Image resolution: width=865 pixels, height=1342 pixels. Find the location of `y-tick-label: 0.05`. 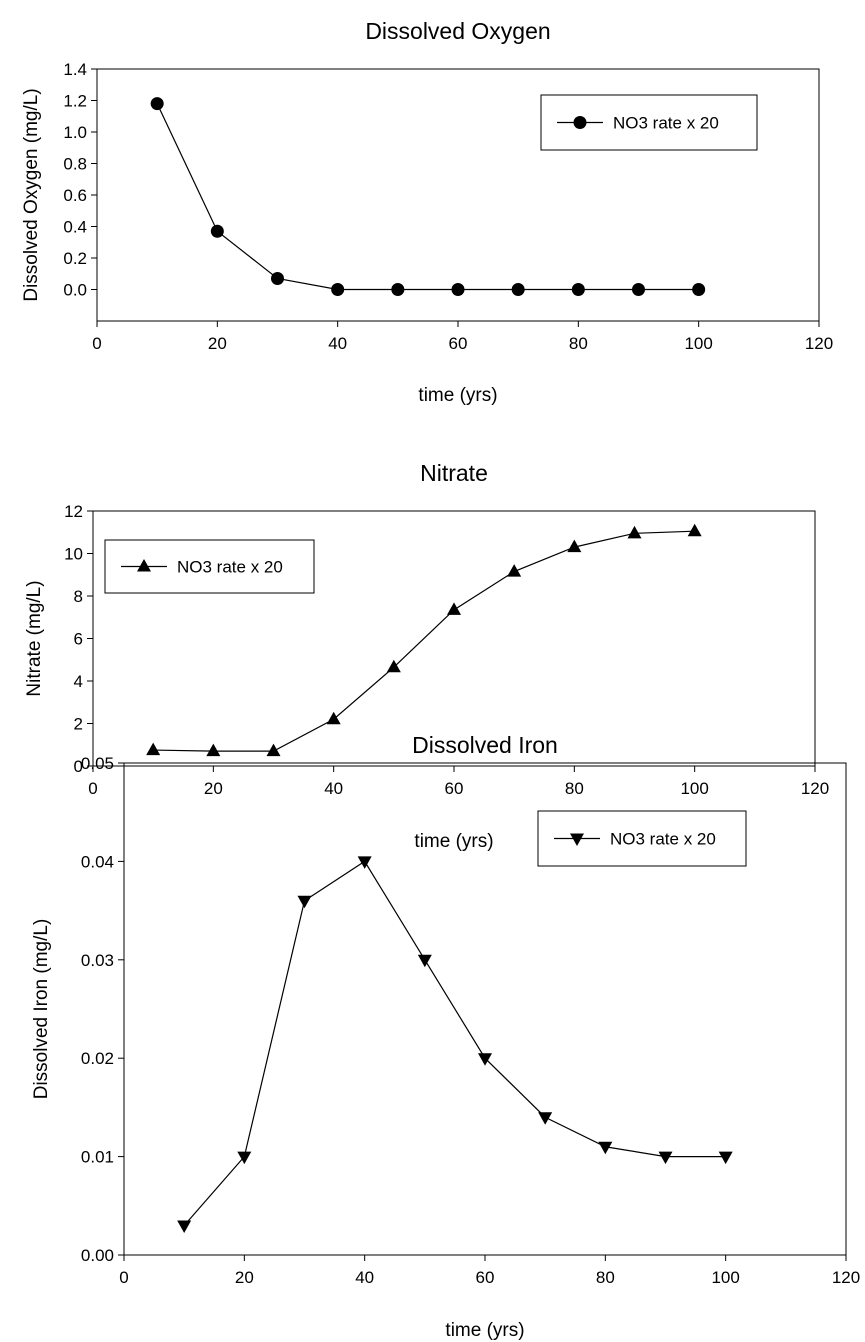

y-tick-label: 0.05 is located at coordinates (97, 763).